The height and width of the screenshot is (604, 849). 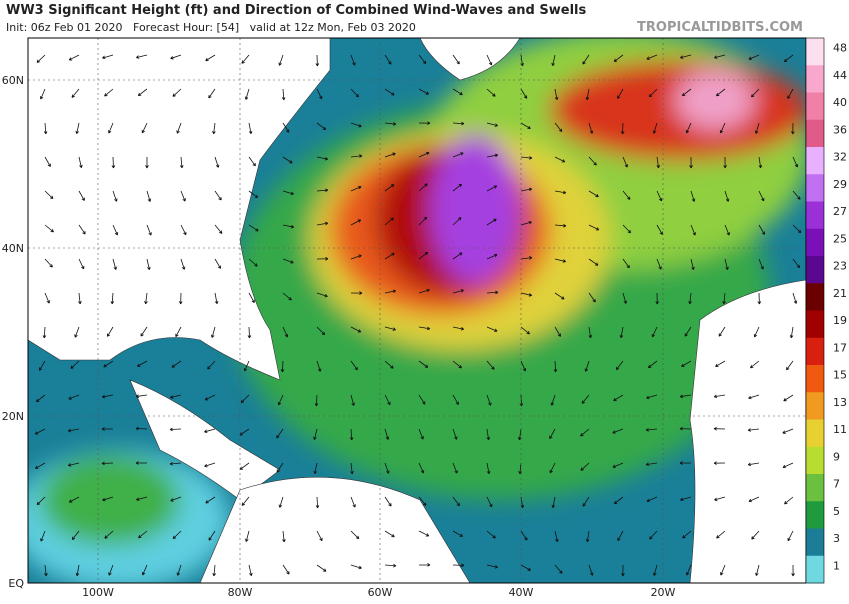 I want to click on colorbar-label: 29, so click(x=840, y=184).